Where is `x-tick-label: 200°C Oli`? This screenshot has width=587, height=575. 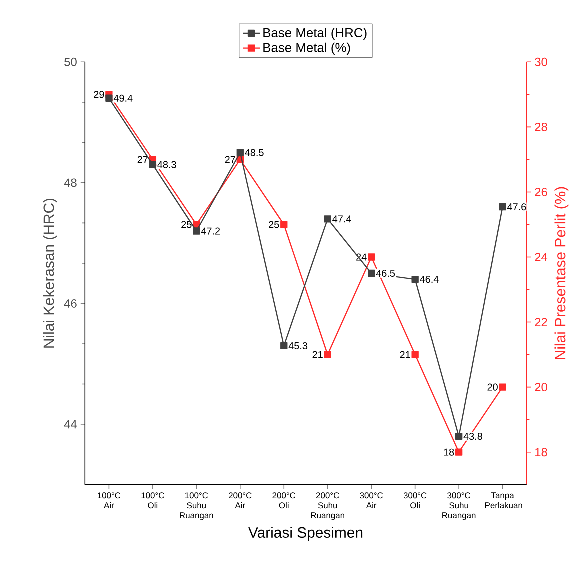 x-tick-label: 200°C Oli is located at coordinates (284, 500).